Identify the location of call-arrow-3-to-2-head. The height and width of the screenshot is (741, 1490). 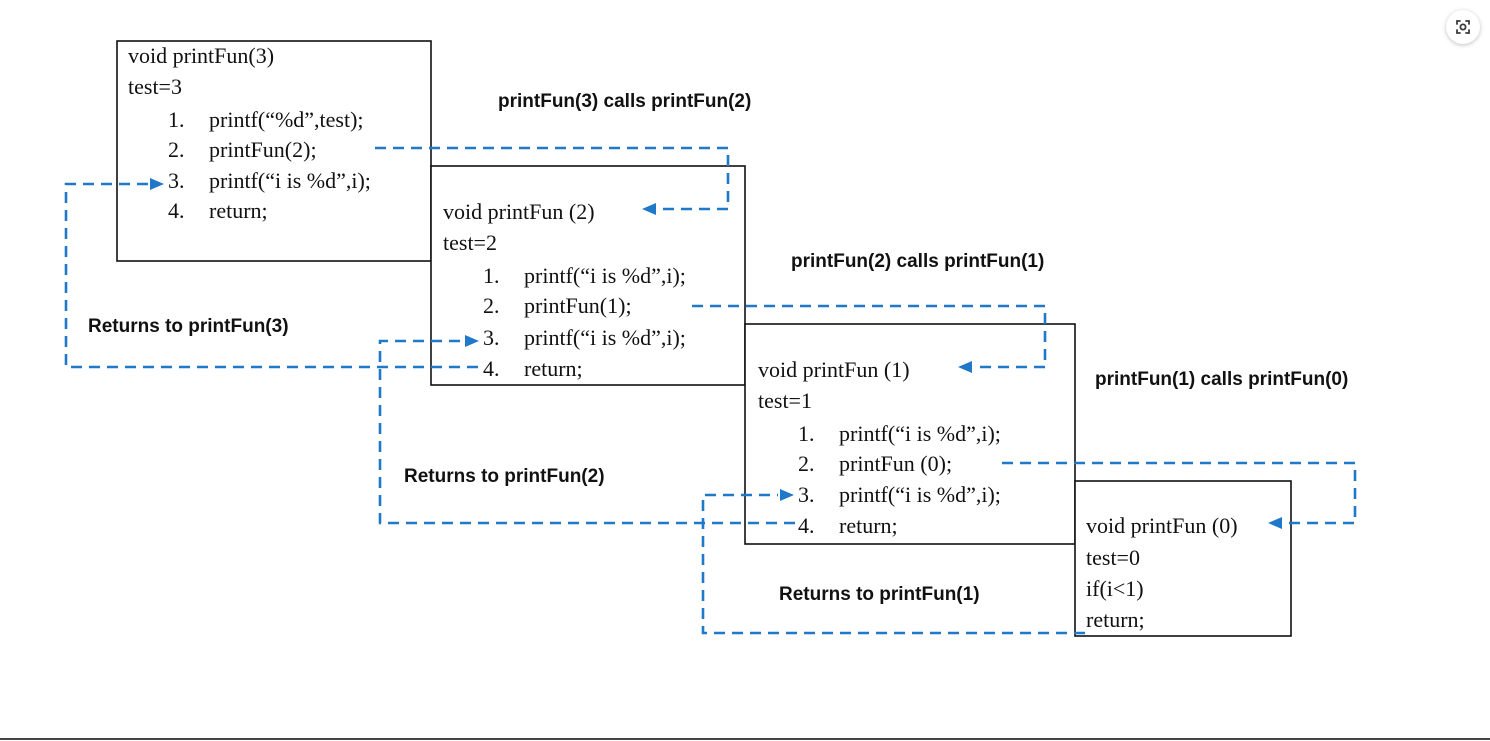
(649, 209).